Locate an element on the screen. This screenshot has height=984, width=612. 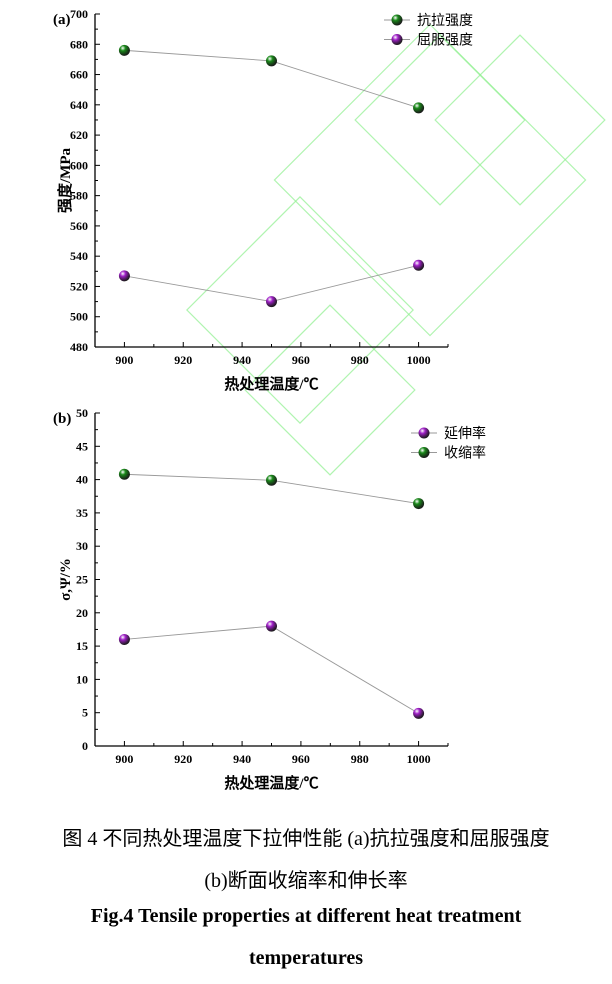
y-tick-label: 40 is located at coordinates (82, 480).